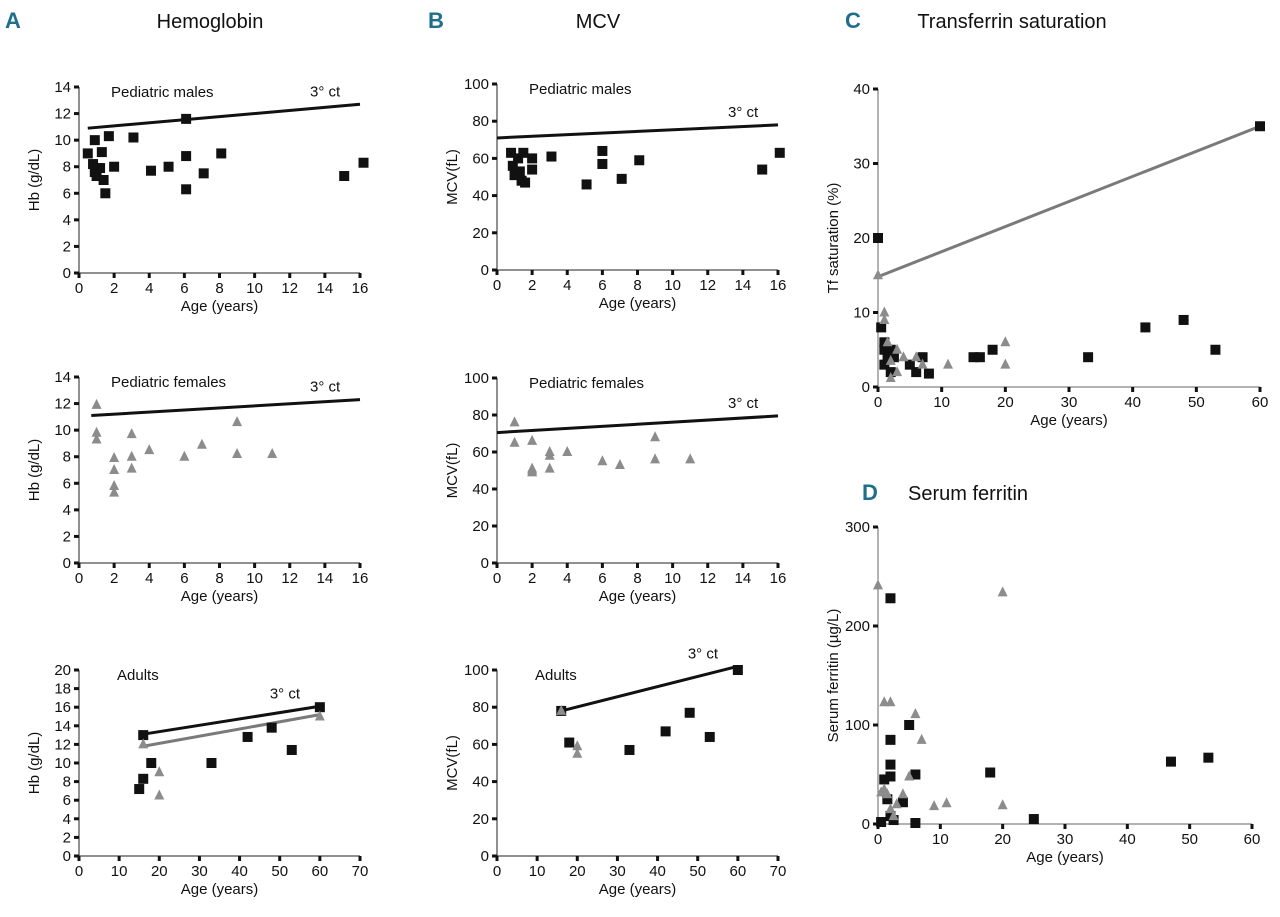  I want to click on x-tick-label: 4, so click(149, 578).